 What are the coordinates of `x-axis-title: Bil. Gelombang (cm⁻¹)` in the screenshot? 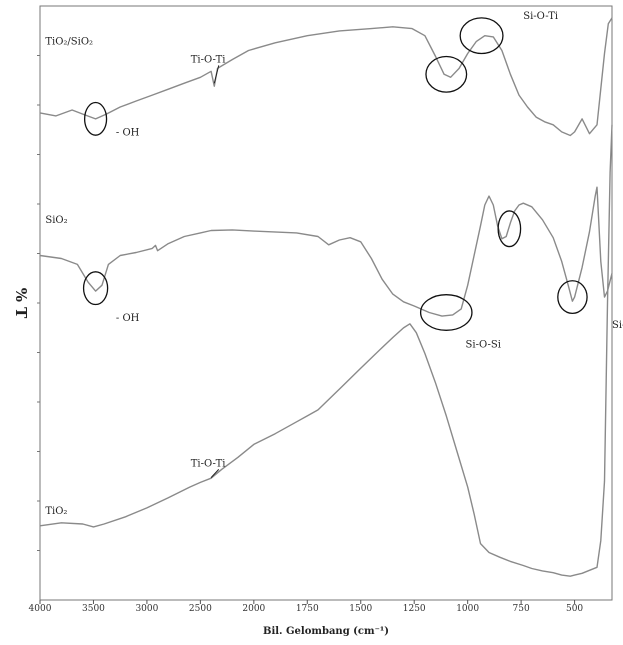 It's located at (326, 631).